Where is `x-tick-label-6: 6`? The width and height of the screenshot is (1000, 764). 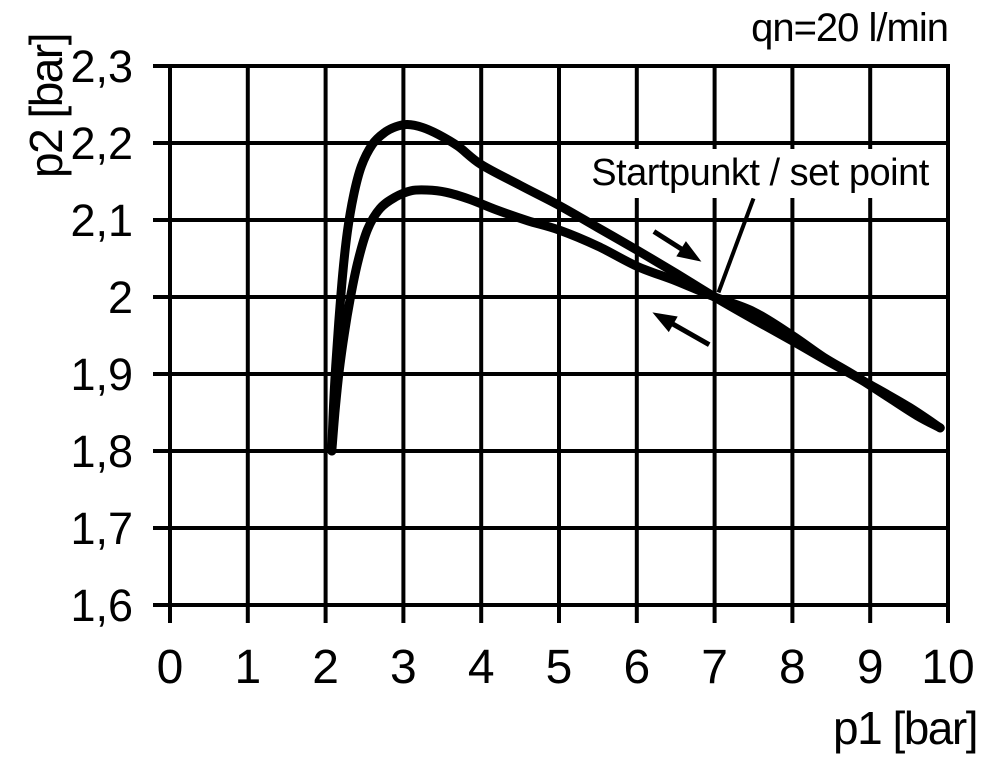
x-tick-label-6: 6 is located at coordinates (636, 667).